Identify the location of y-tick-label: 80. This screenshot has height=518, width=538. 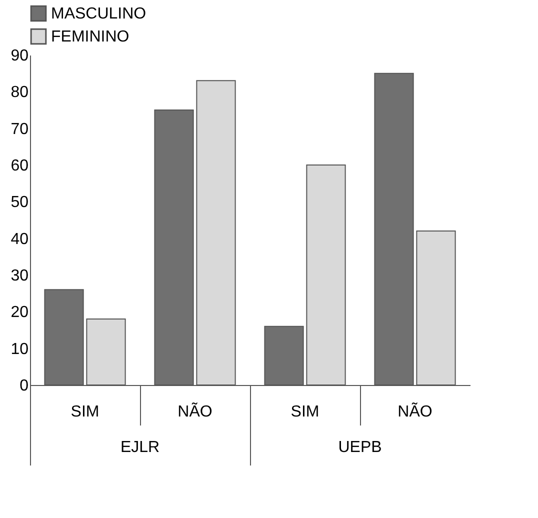
(19, 93).